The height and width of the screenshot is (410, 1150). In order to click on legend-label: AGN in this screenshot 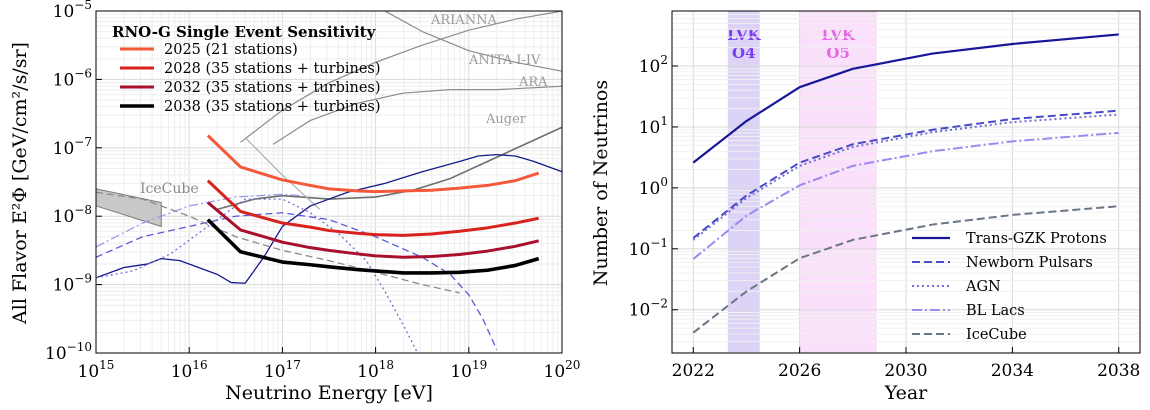, I will do `click(983, 287)`.